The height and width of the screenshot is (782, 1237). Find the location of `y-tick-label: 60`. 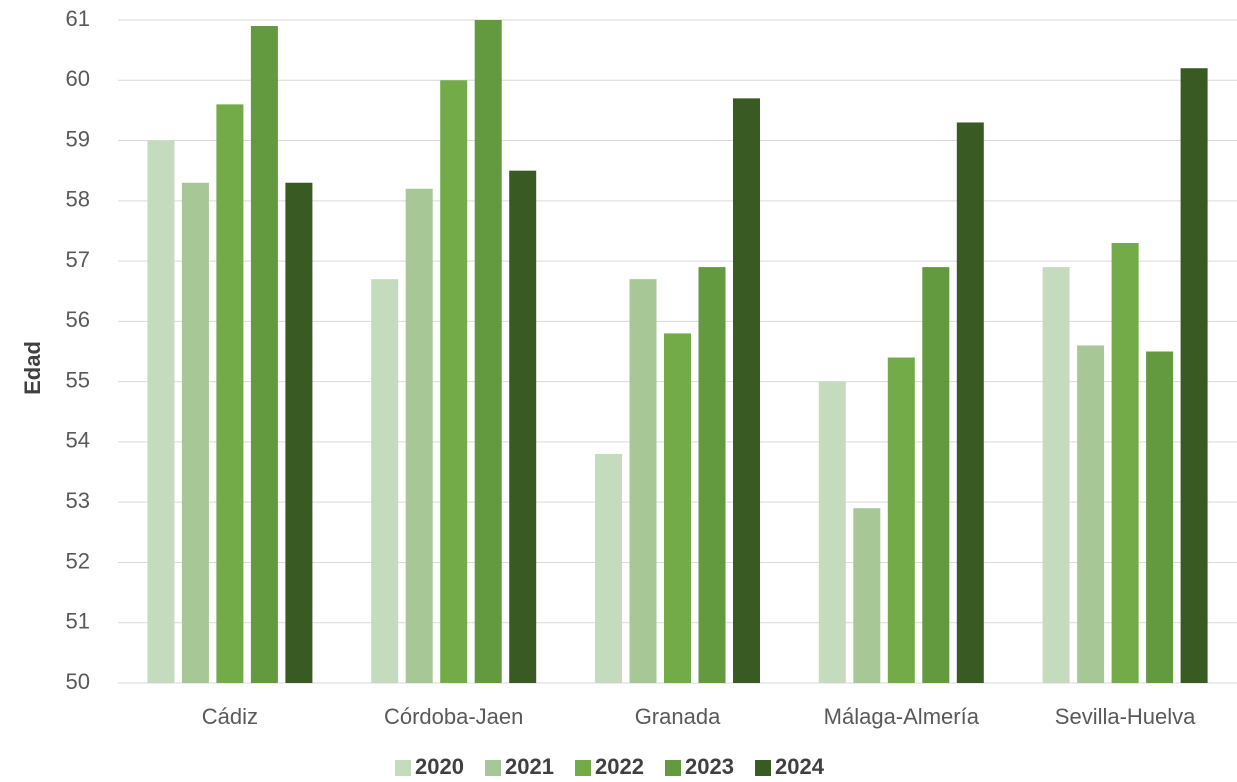

y-tick-label: 60 is located at coordinates (78, 78).